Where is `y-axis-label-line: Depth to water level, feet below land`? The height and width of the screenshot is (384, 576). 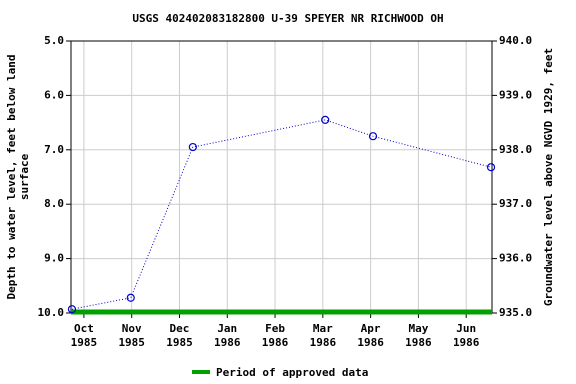 y-axis-label-line: Depth to water level, feet below land is located at coordinates (11, 176).